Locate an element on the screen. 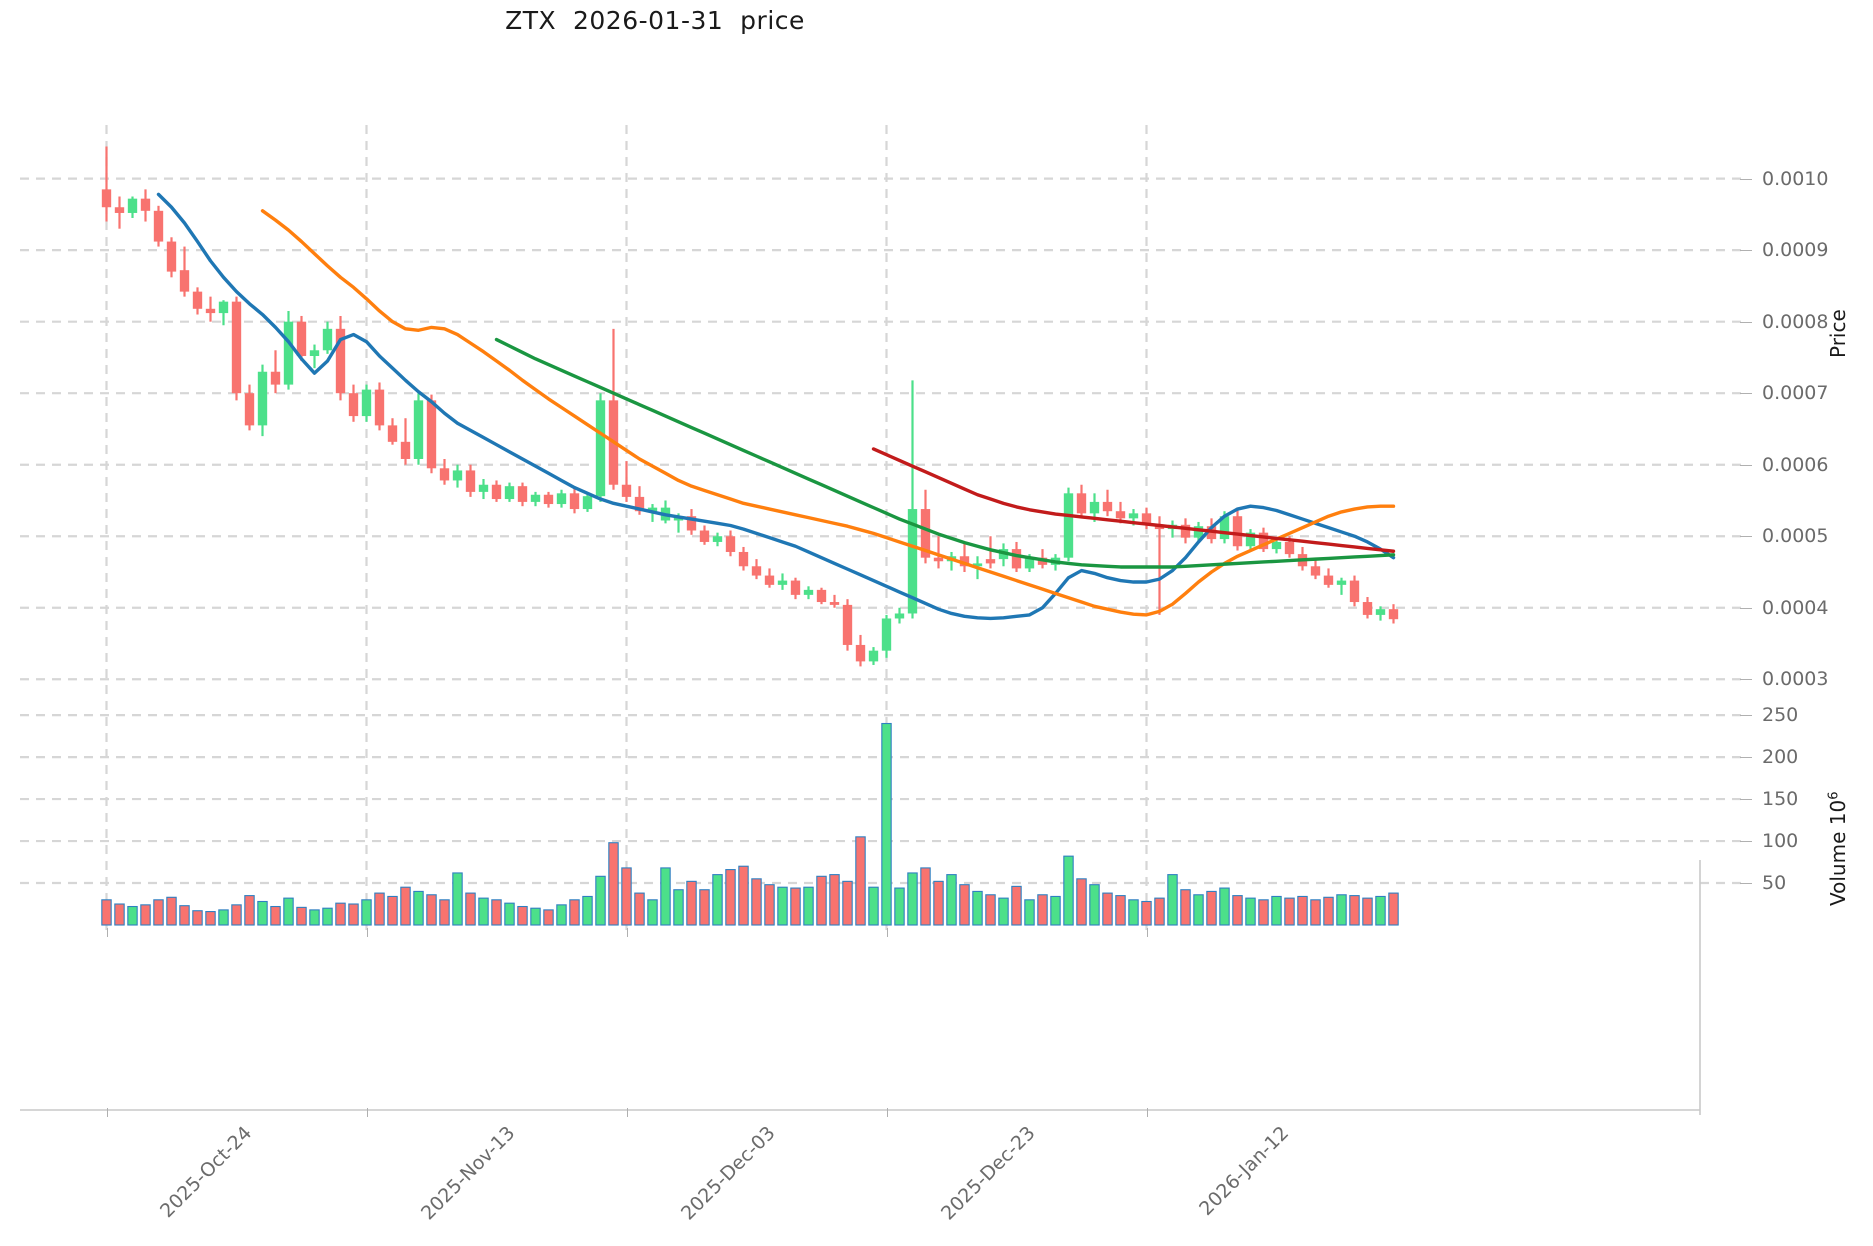 This screenshot has height=1246, width=1873. volume-tick-label: 150 is located at coordinates (1780, 799).